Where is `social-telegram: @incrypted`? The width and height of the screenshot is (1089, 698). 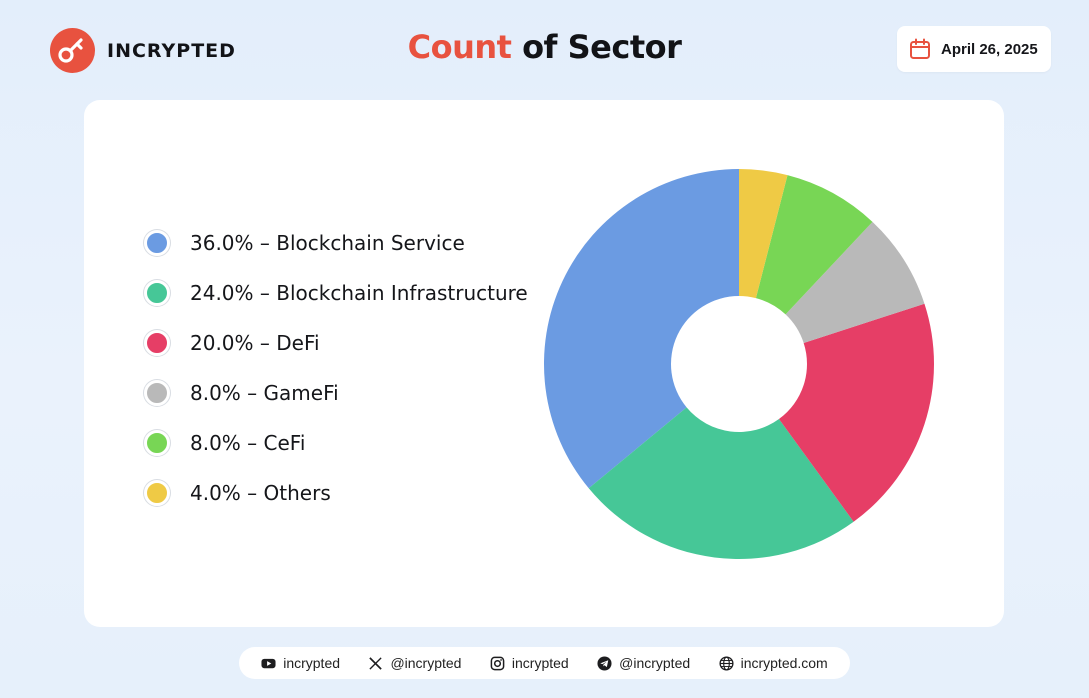 social-telegram: @incrypted is located at coordinates (643, 663).